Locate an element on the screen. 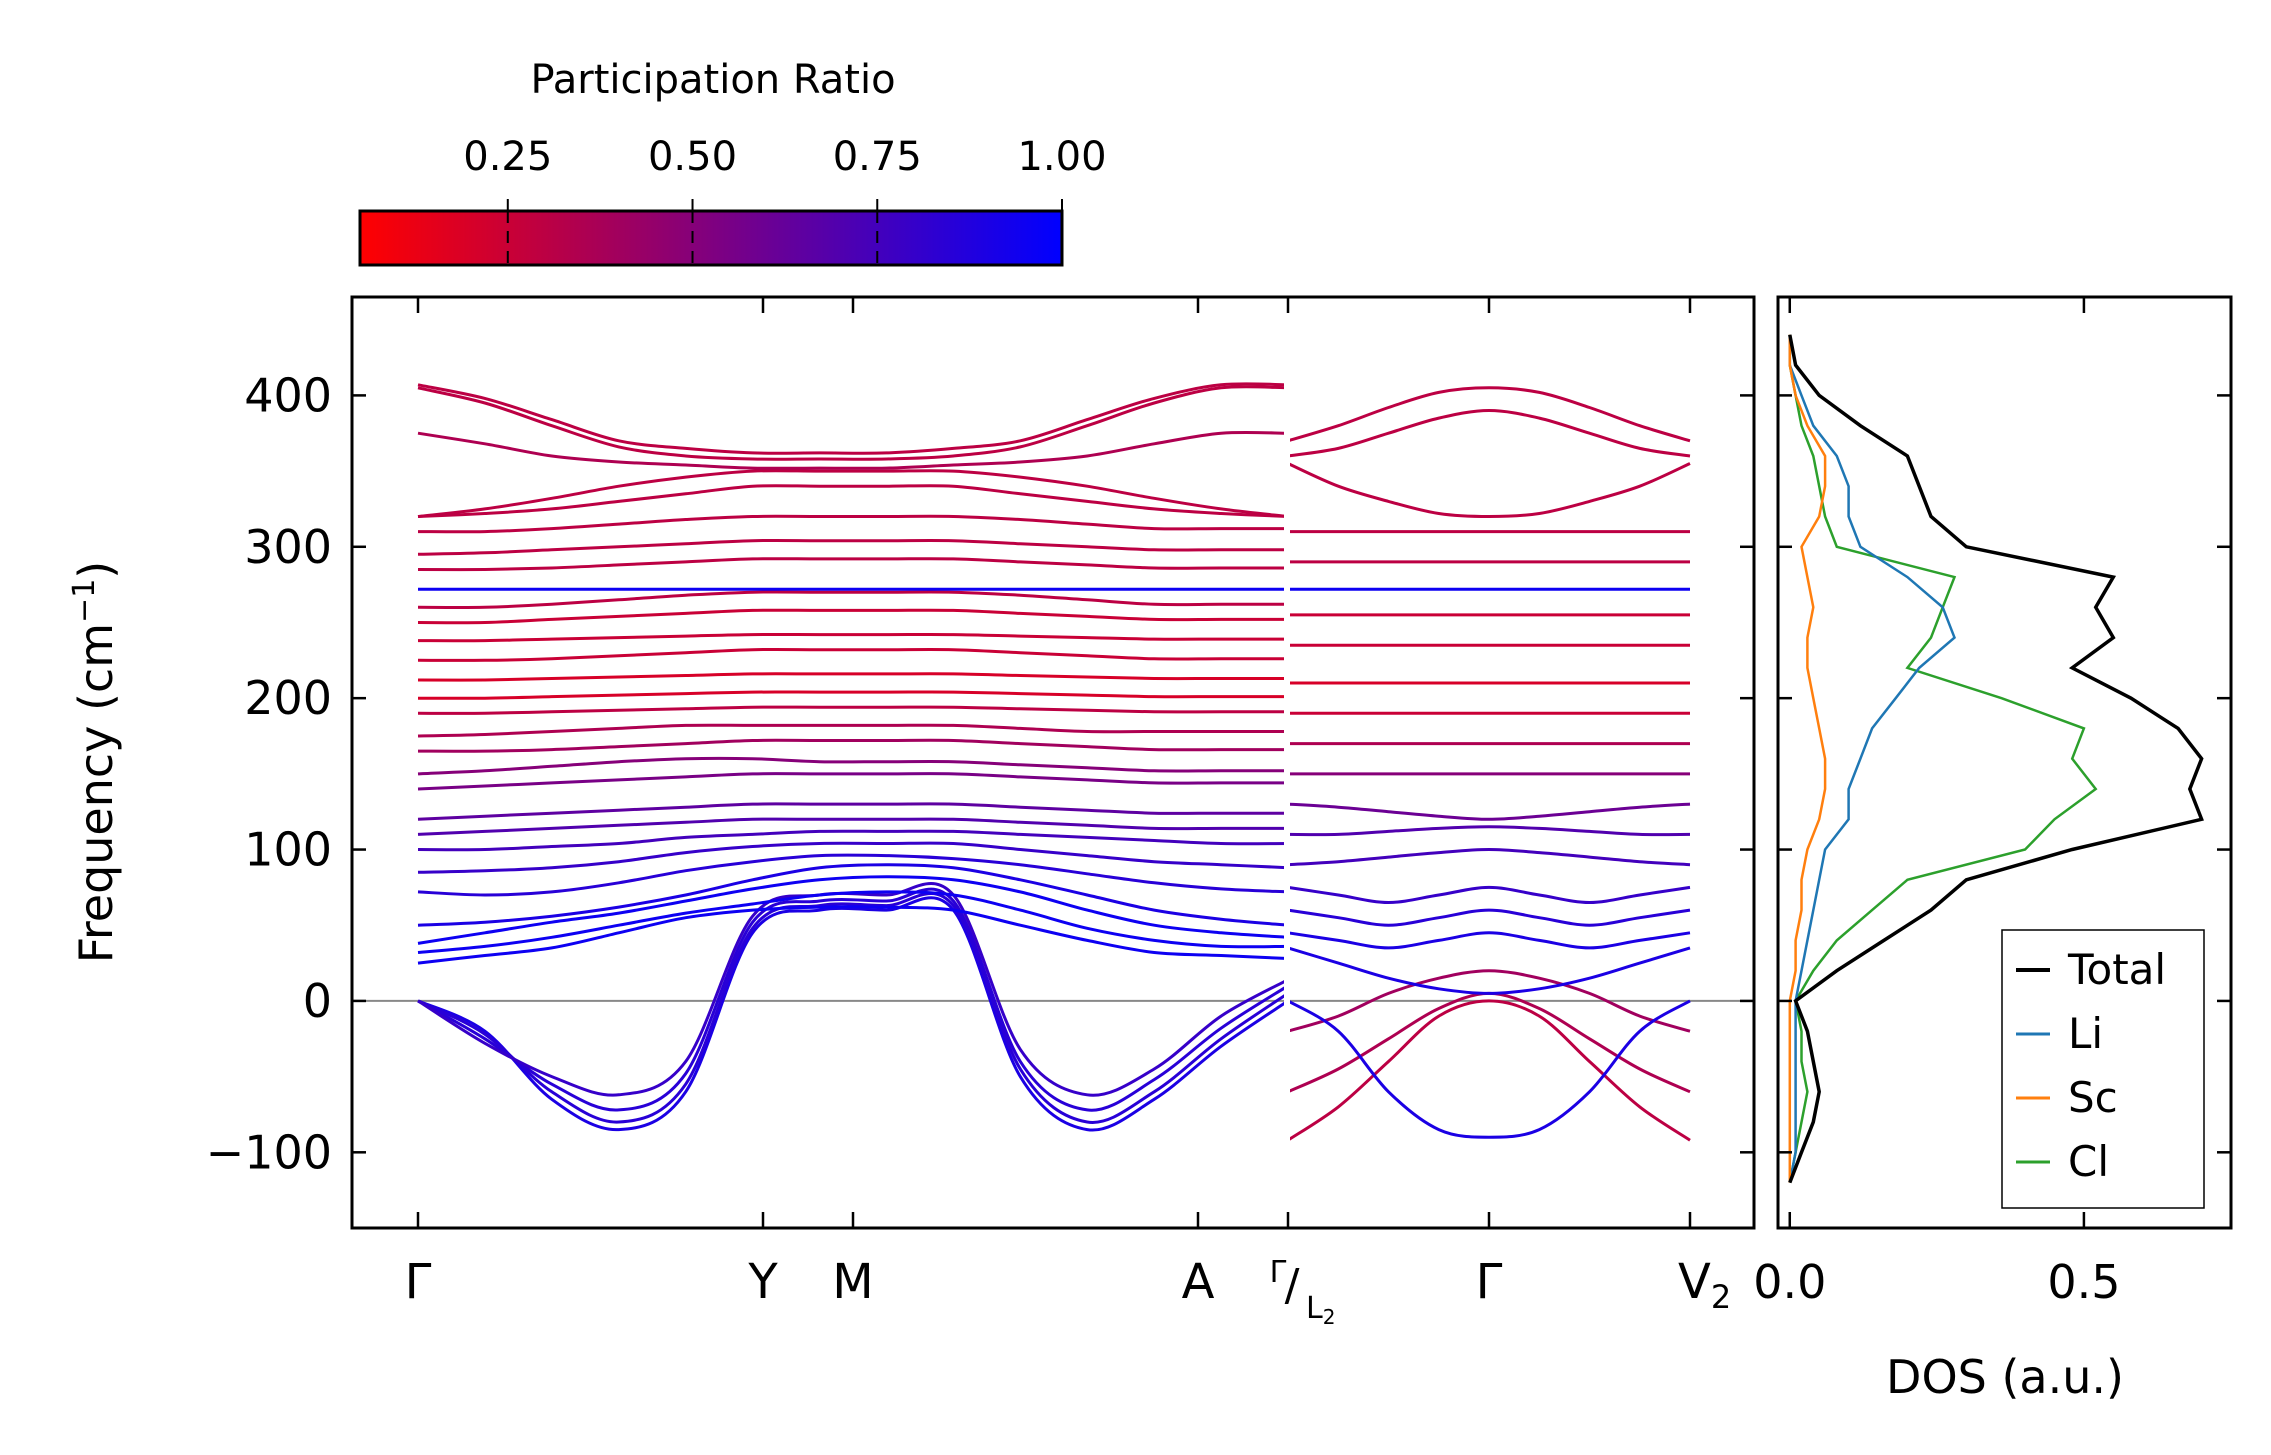  break-label-bottom: L2 is located at coordinates (1320, 1310).